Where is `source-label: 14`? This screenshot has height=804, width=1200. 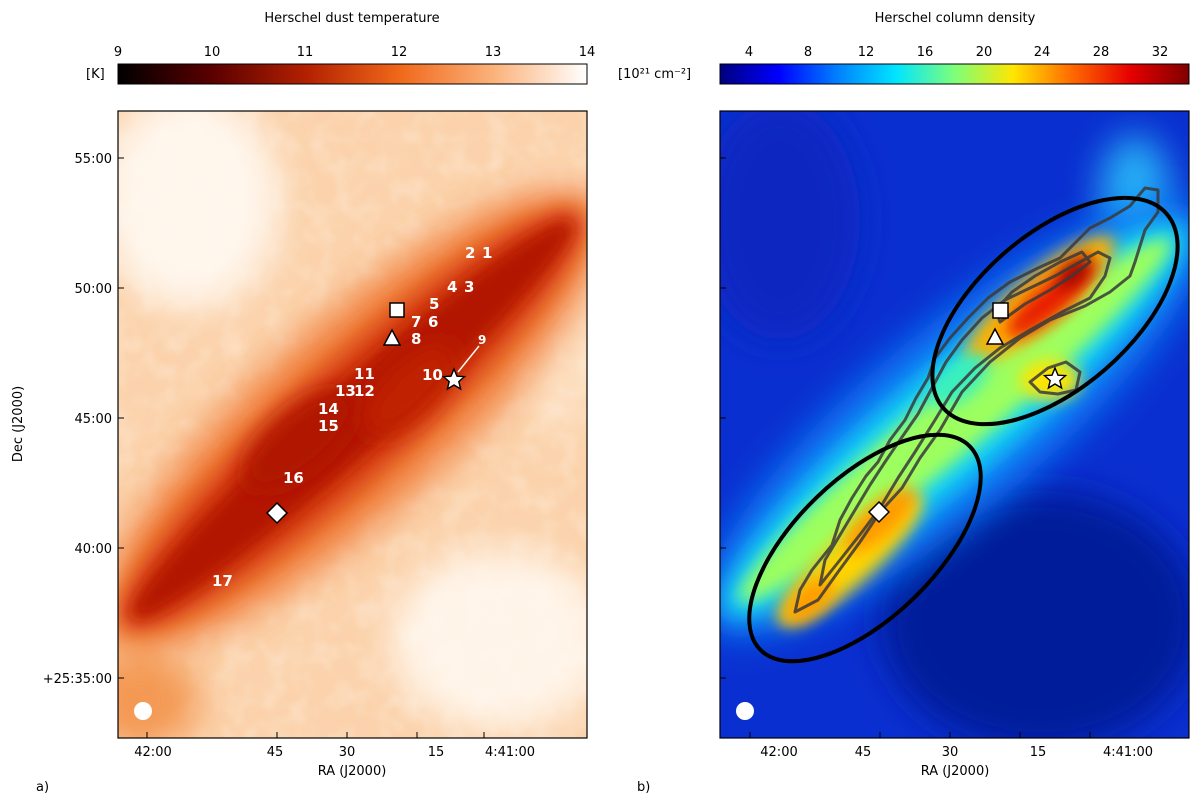 source-label: 14 is located at coordinates (328, 409).